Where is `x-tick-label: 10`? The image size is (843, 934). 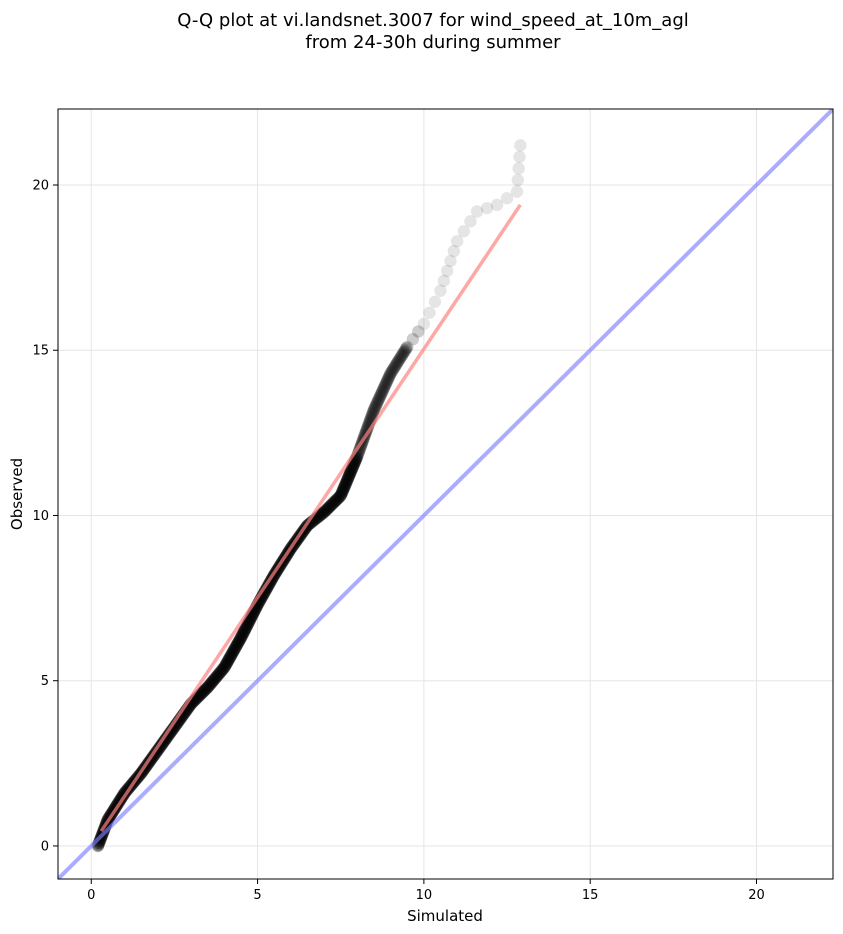 x-tick-label: 10 is located at coordinates (424, 895).